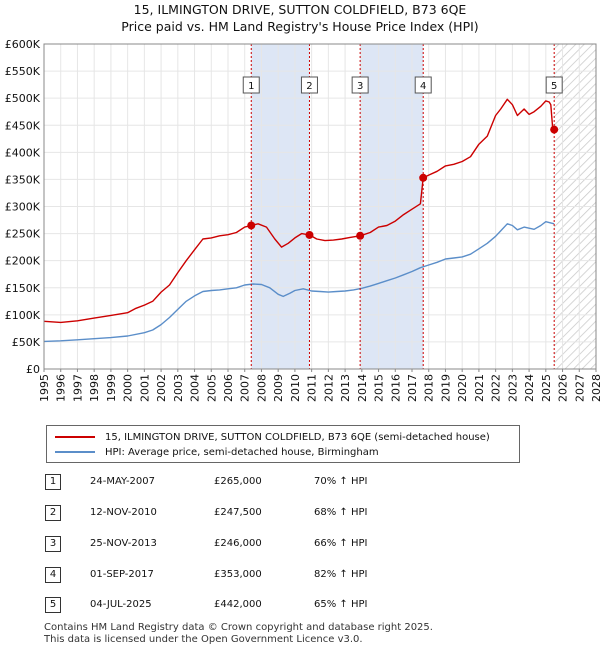 This screenshot has height=650, width=600. What do you see at coordinates (341, 512) in the screenshot?
I see `sale-hpi-change: 68% ↑ HPI` at bounding box center [341, 512].